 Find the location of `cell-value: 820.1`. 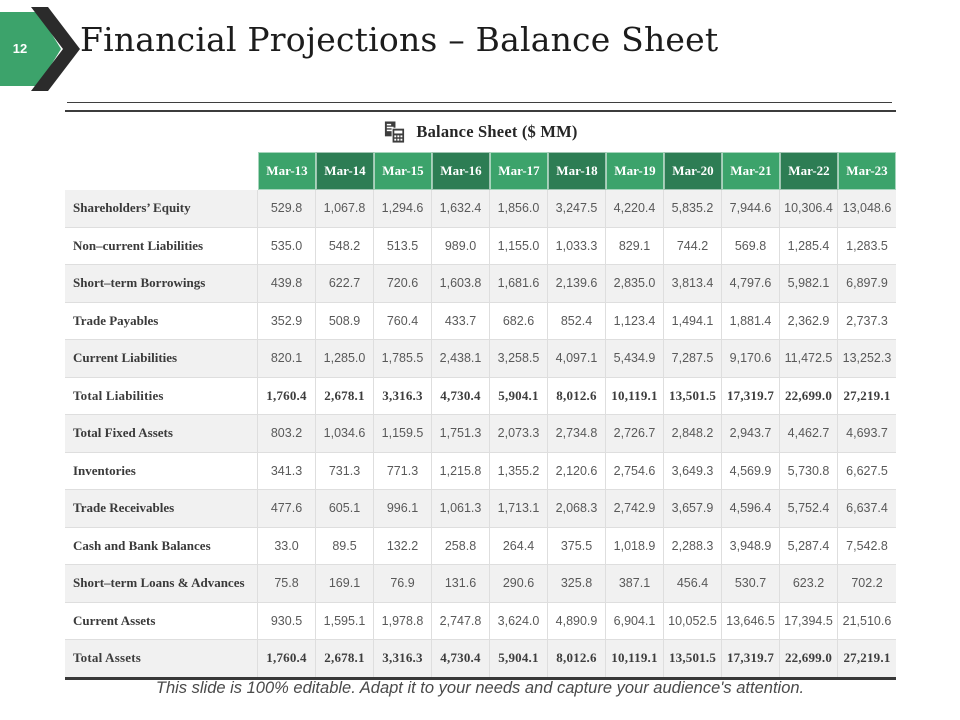

cell-value: 820.1 is located at coordinates (287, 359).